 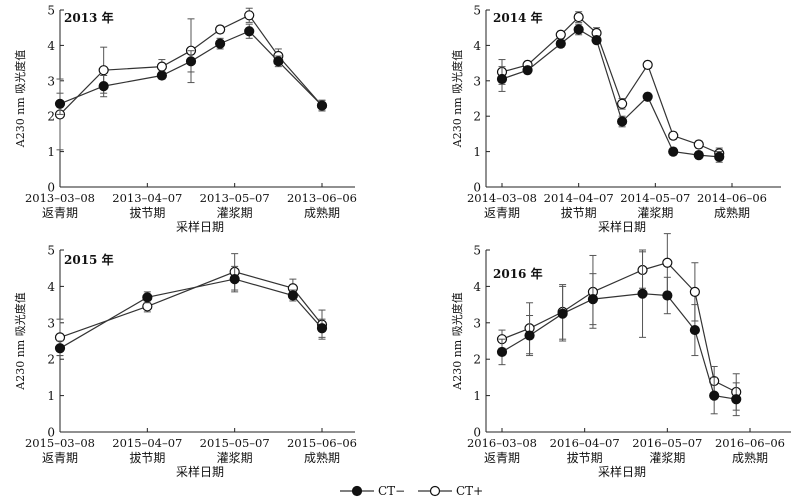 What do you see at coordinates (89, 259) in the screenshot?
I see `panel-label: 2015 年` at bounding box center [89, 259].